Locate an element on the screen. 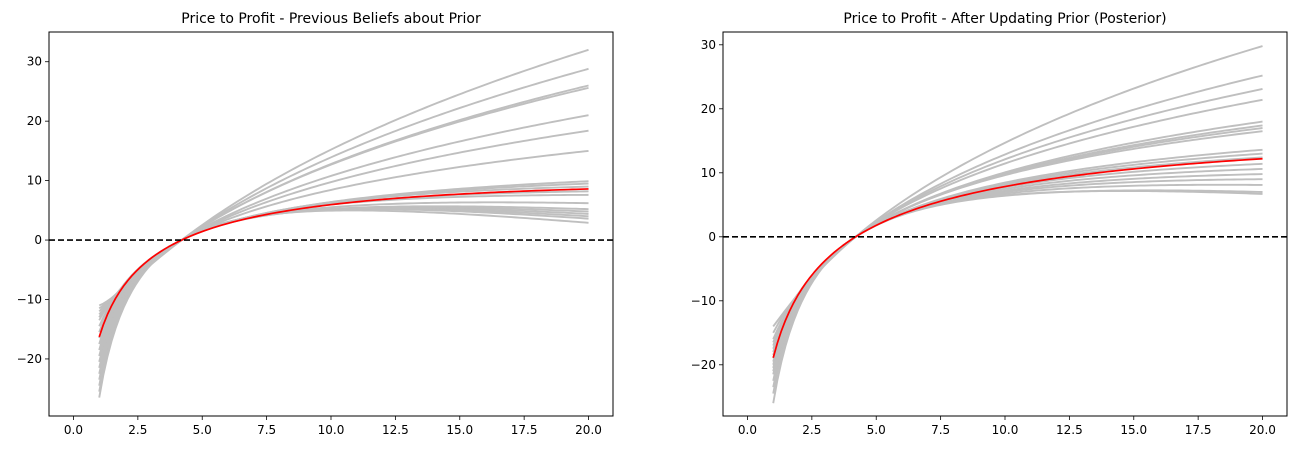 This screenshot has width=1298, height=451. left-ytick-label: 10 is located at coordinates (34, 181).